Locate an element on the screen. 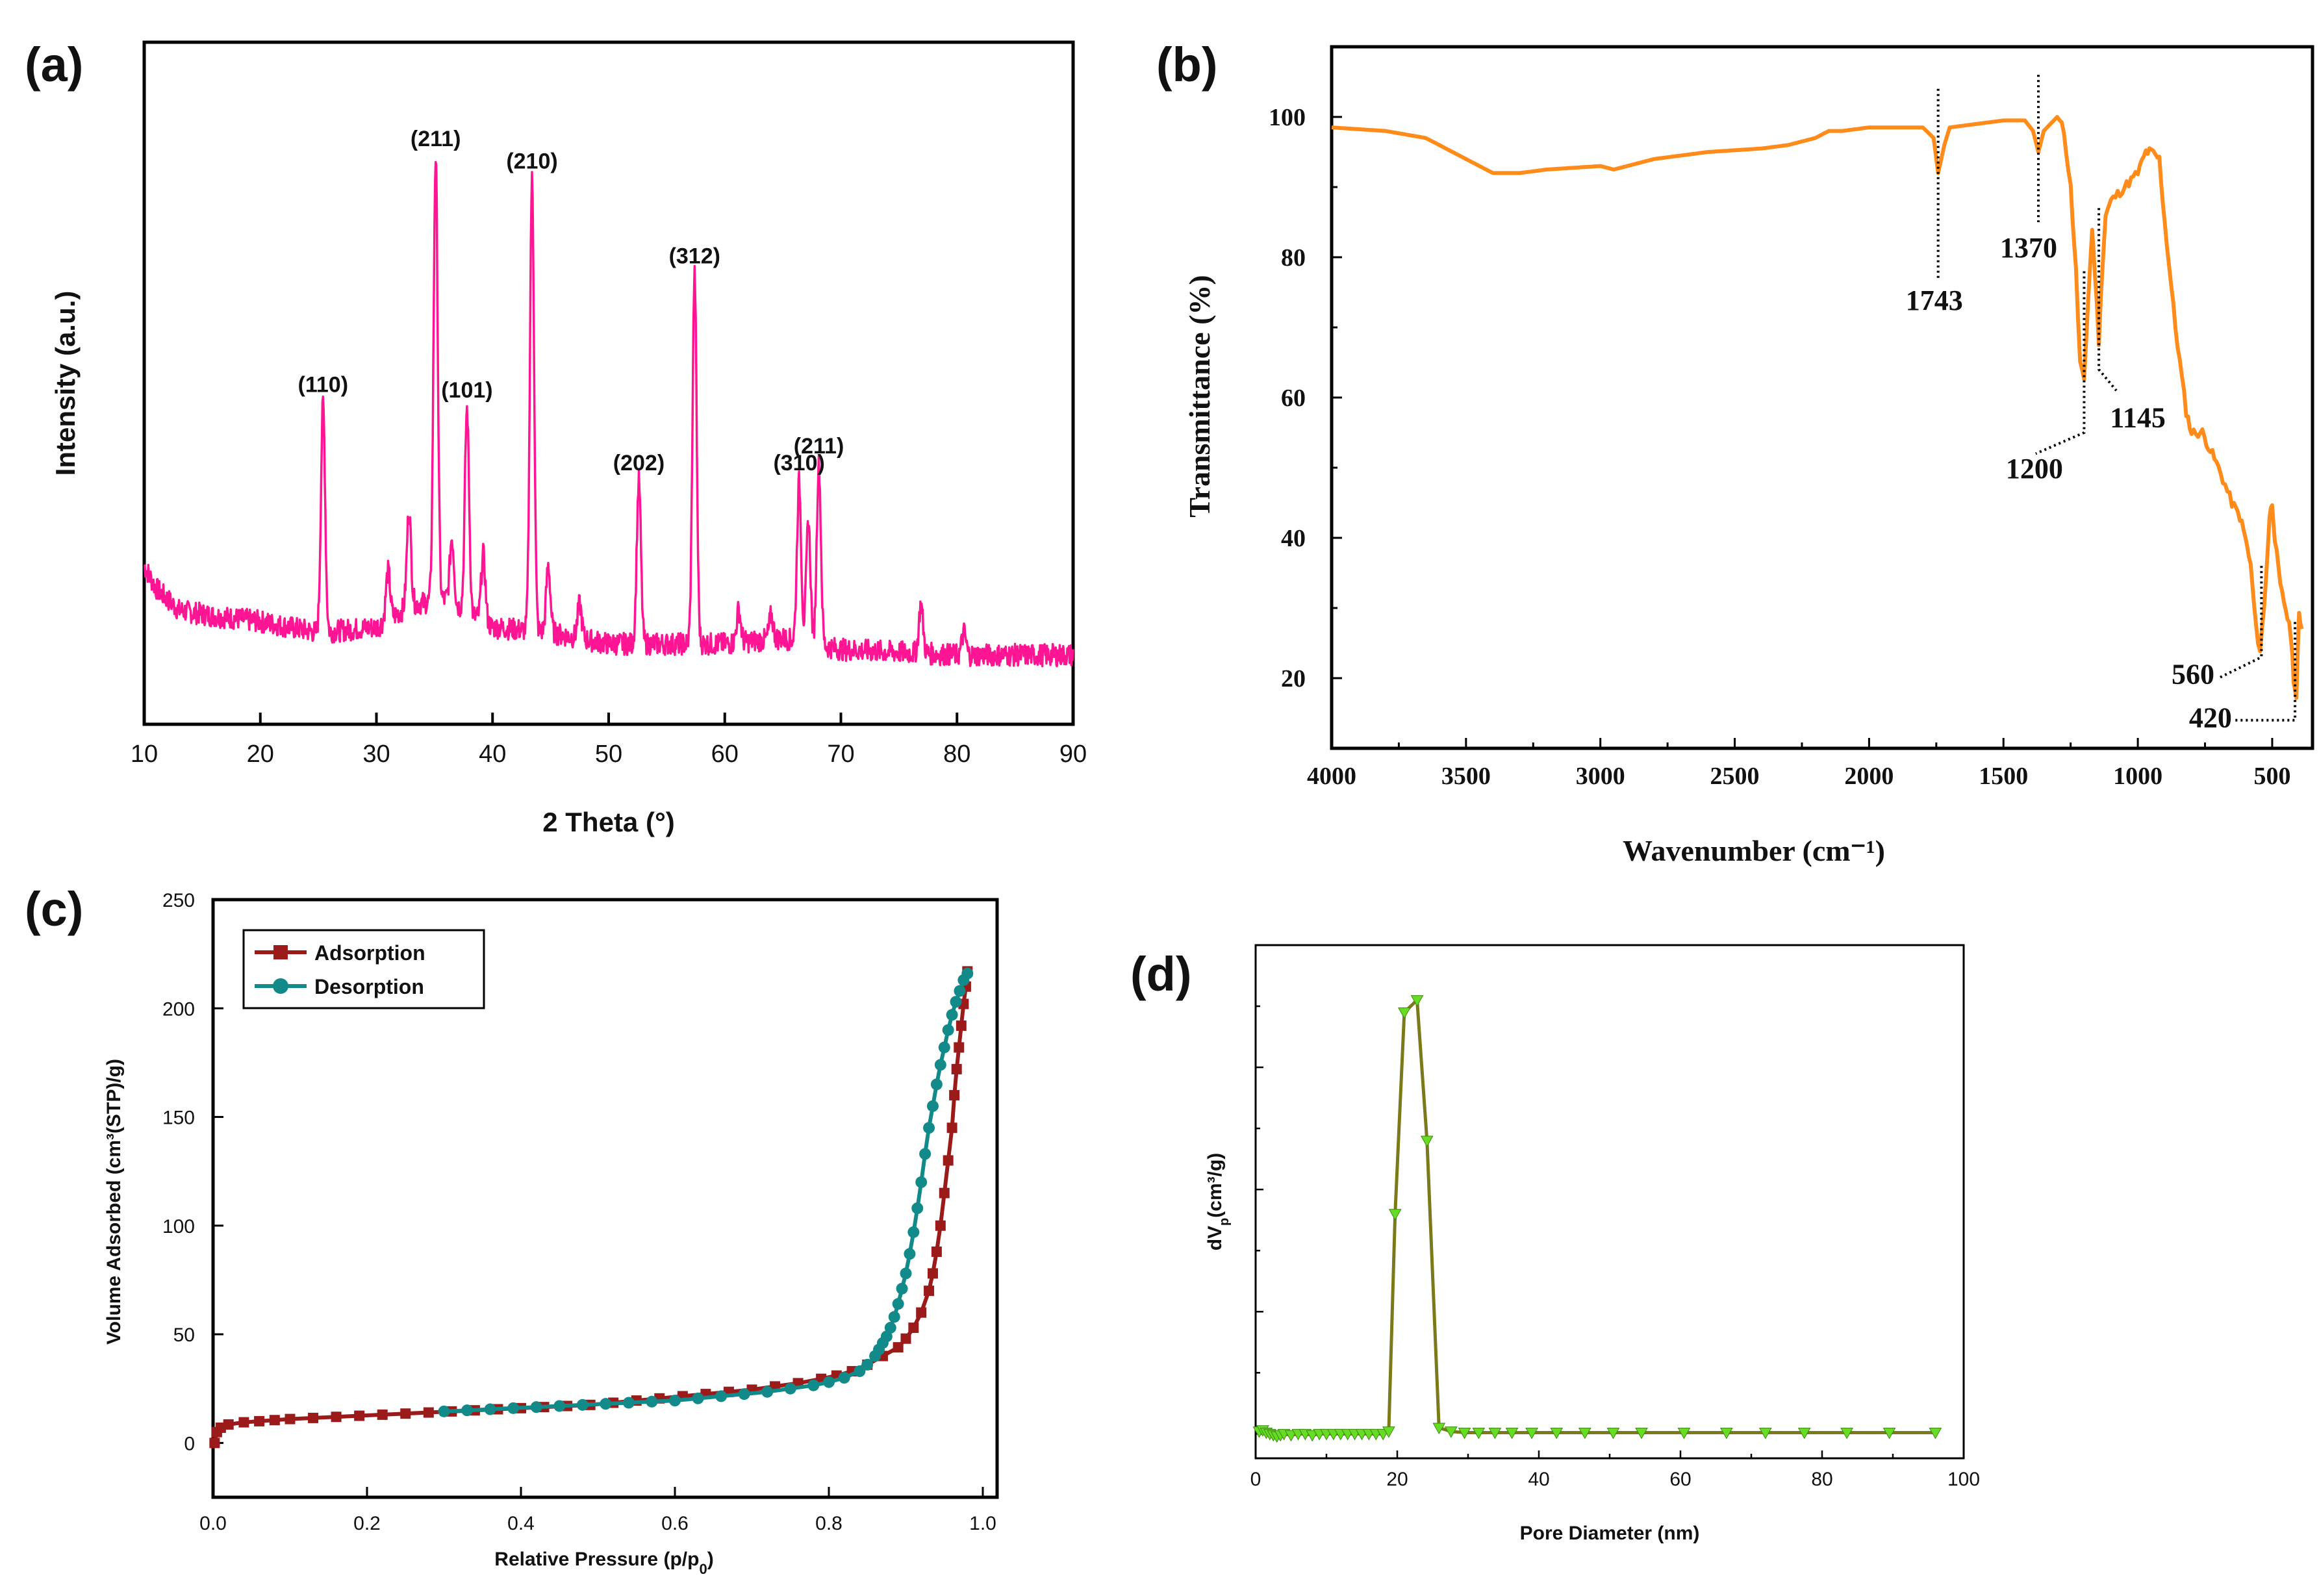 The width and height of the screenshot is (2319, 1596). panel-c-y-axis-label: Volume Adsorbed (cm³(STP)/g) is located at coordinates (114, 1202).